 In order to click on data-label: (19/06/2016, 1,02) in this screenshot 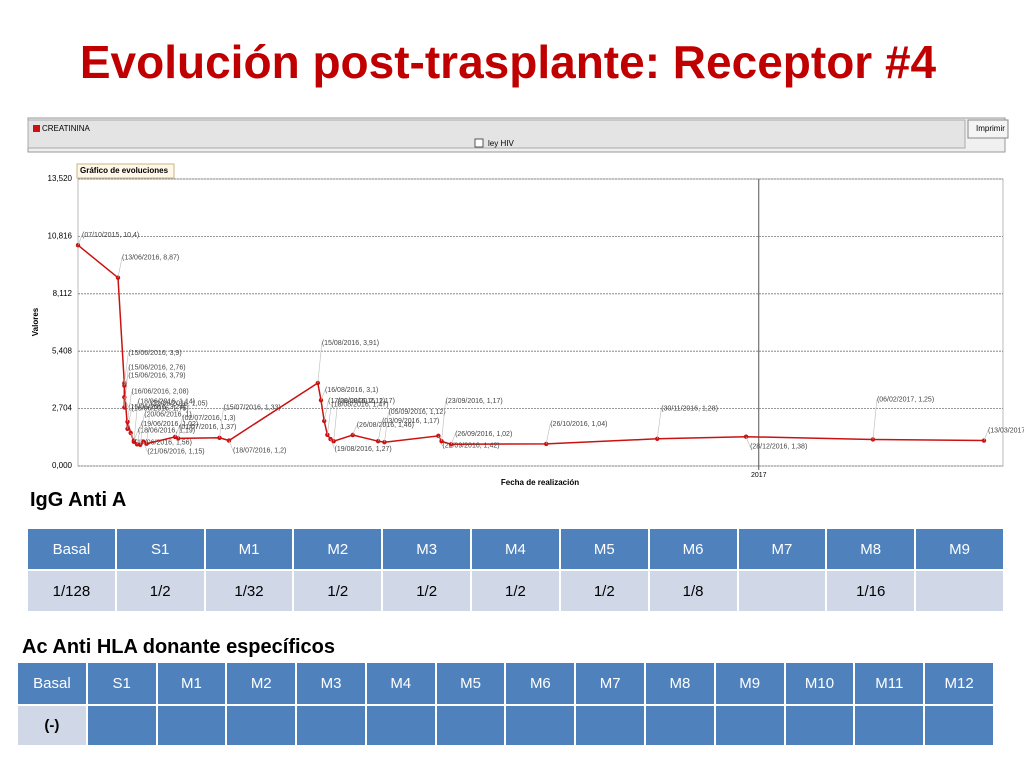, I will do `click(169, 424)`.